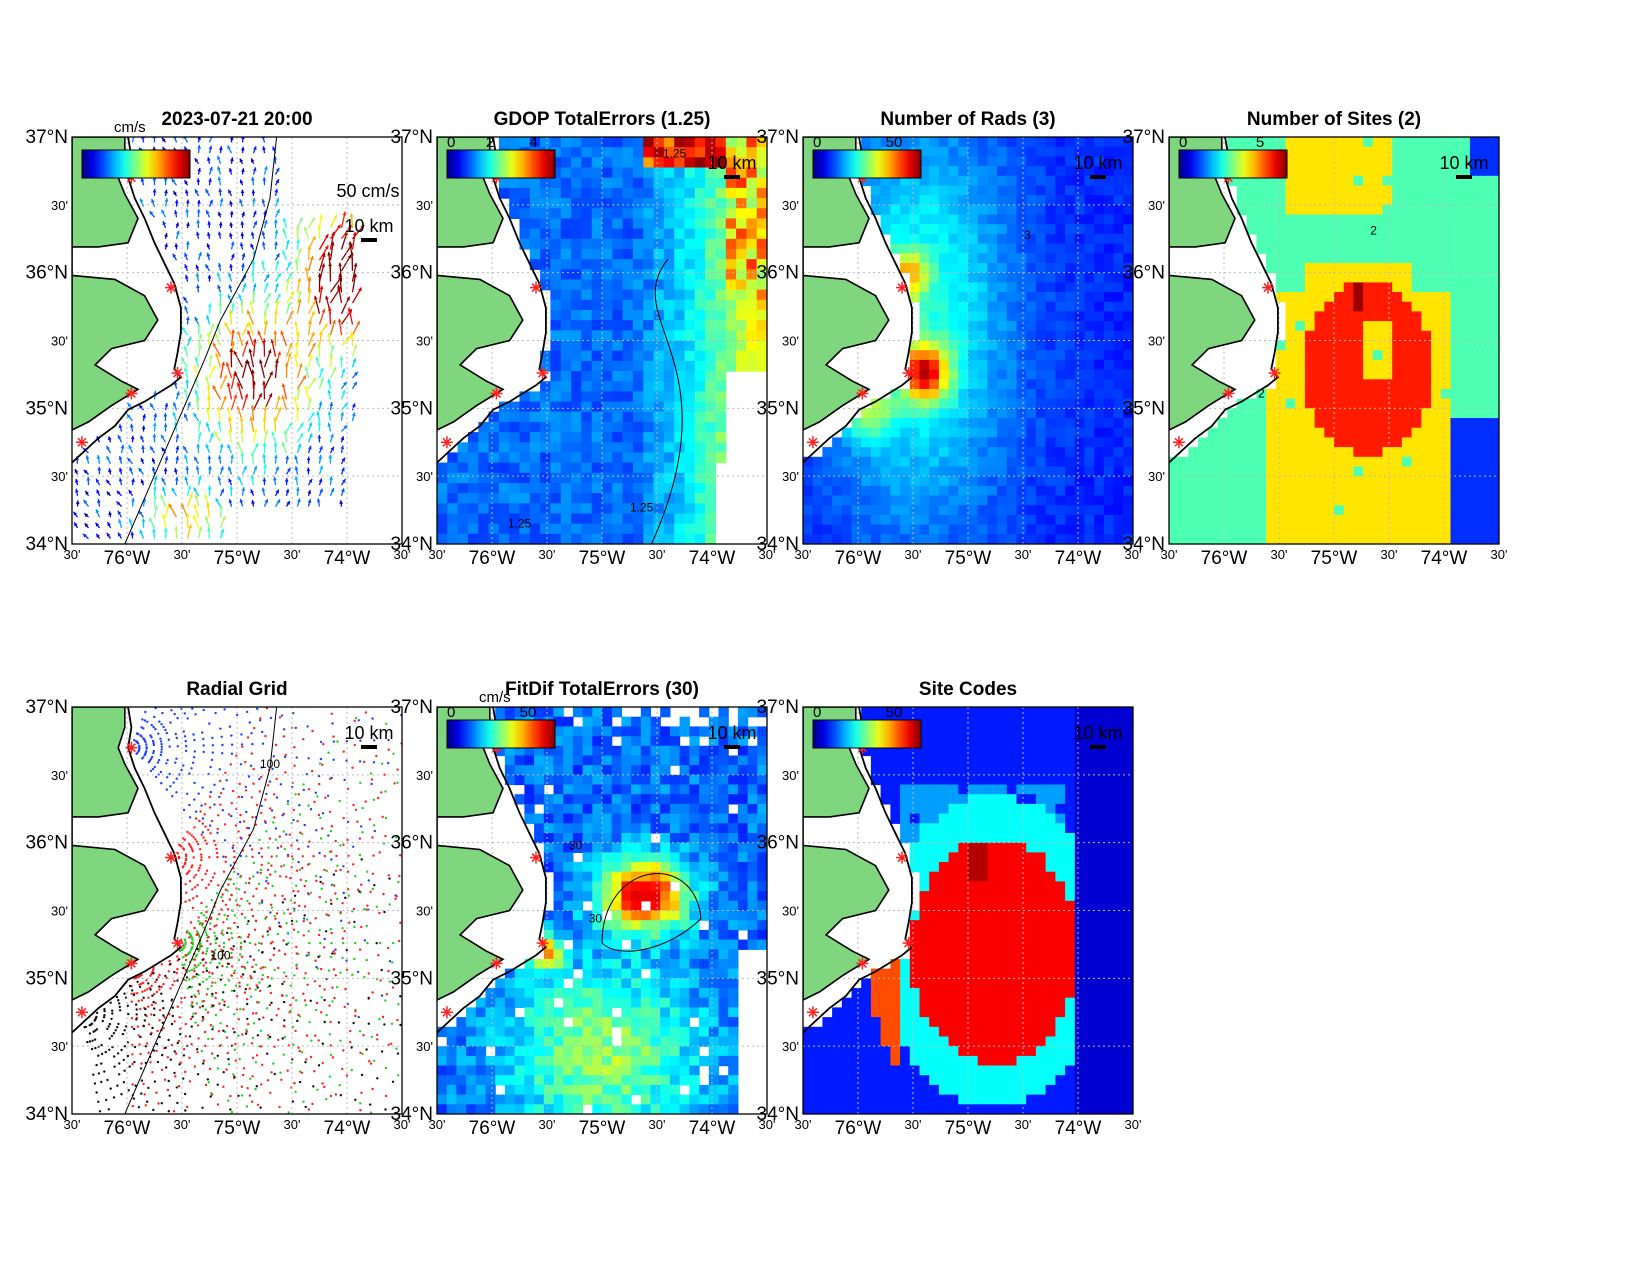 The image size is (1650, 1280). Describe the element at coordinates (894, 712) in the screenshot. I see `colorbar-tick-label: 50` at that location.